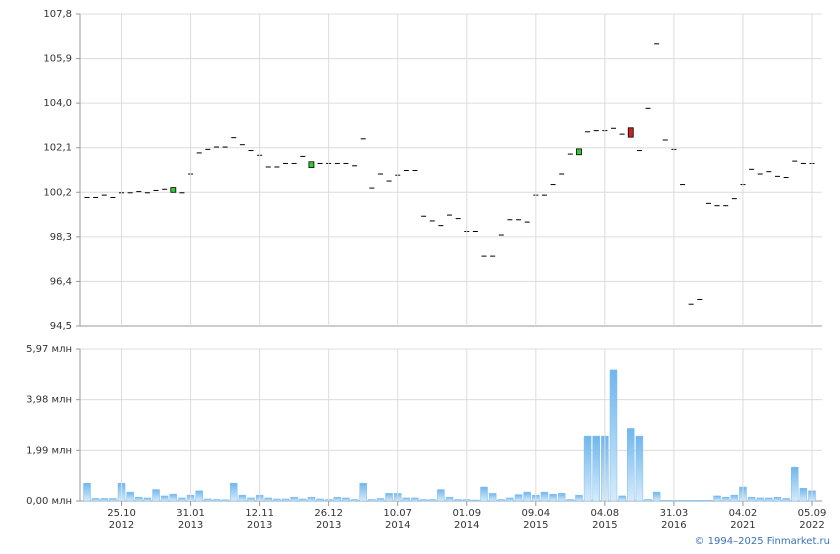 This screenshot has width=840, height=554. What do you see at coordinates (811, 525) in the screenshot?
I see `x-tick-label: 2022` at bounding box center [811, 525].